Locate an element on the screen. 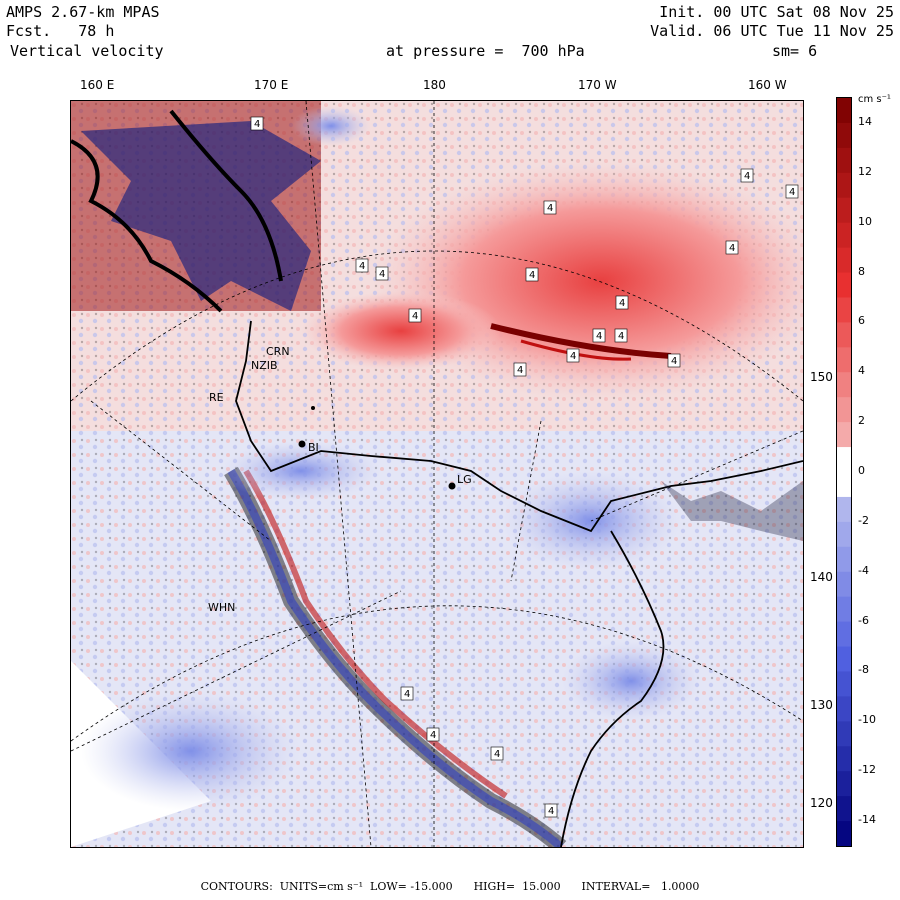 Image resolution: width=900 pixels, height=900 pixels. colorbar-label: -14 is located at coordinates (867, 820).